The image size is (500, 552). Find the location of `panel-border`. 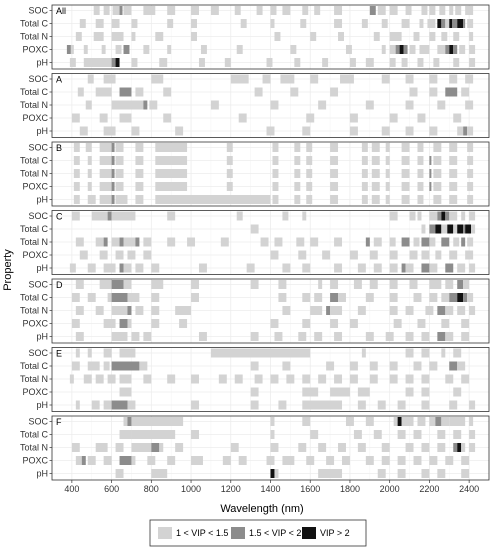

panel-border is located at coordinates (270, 379).